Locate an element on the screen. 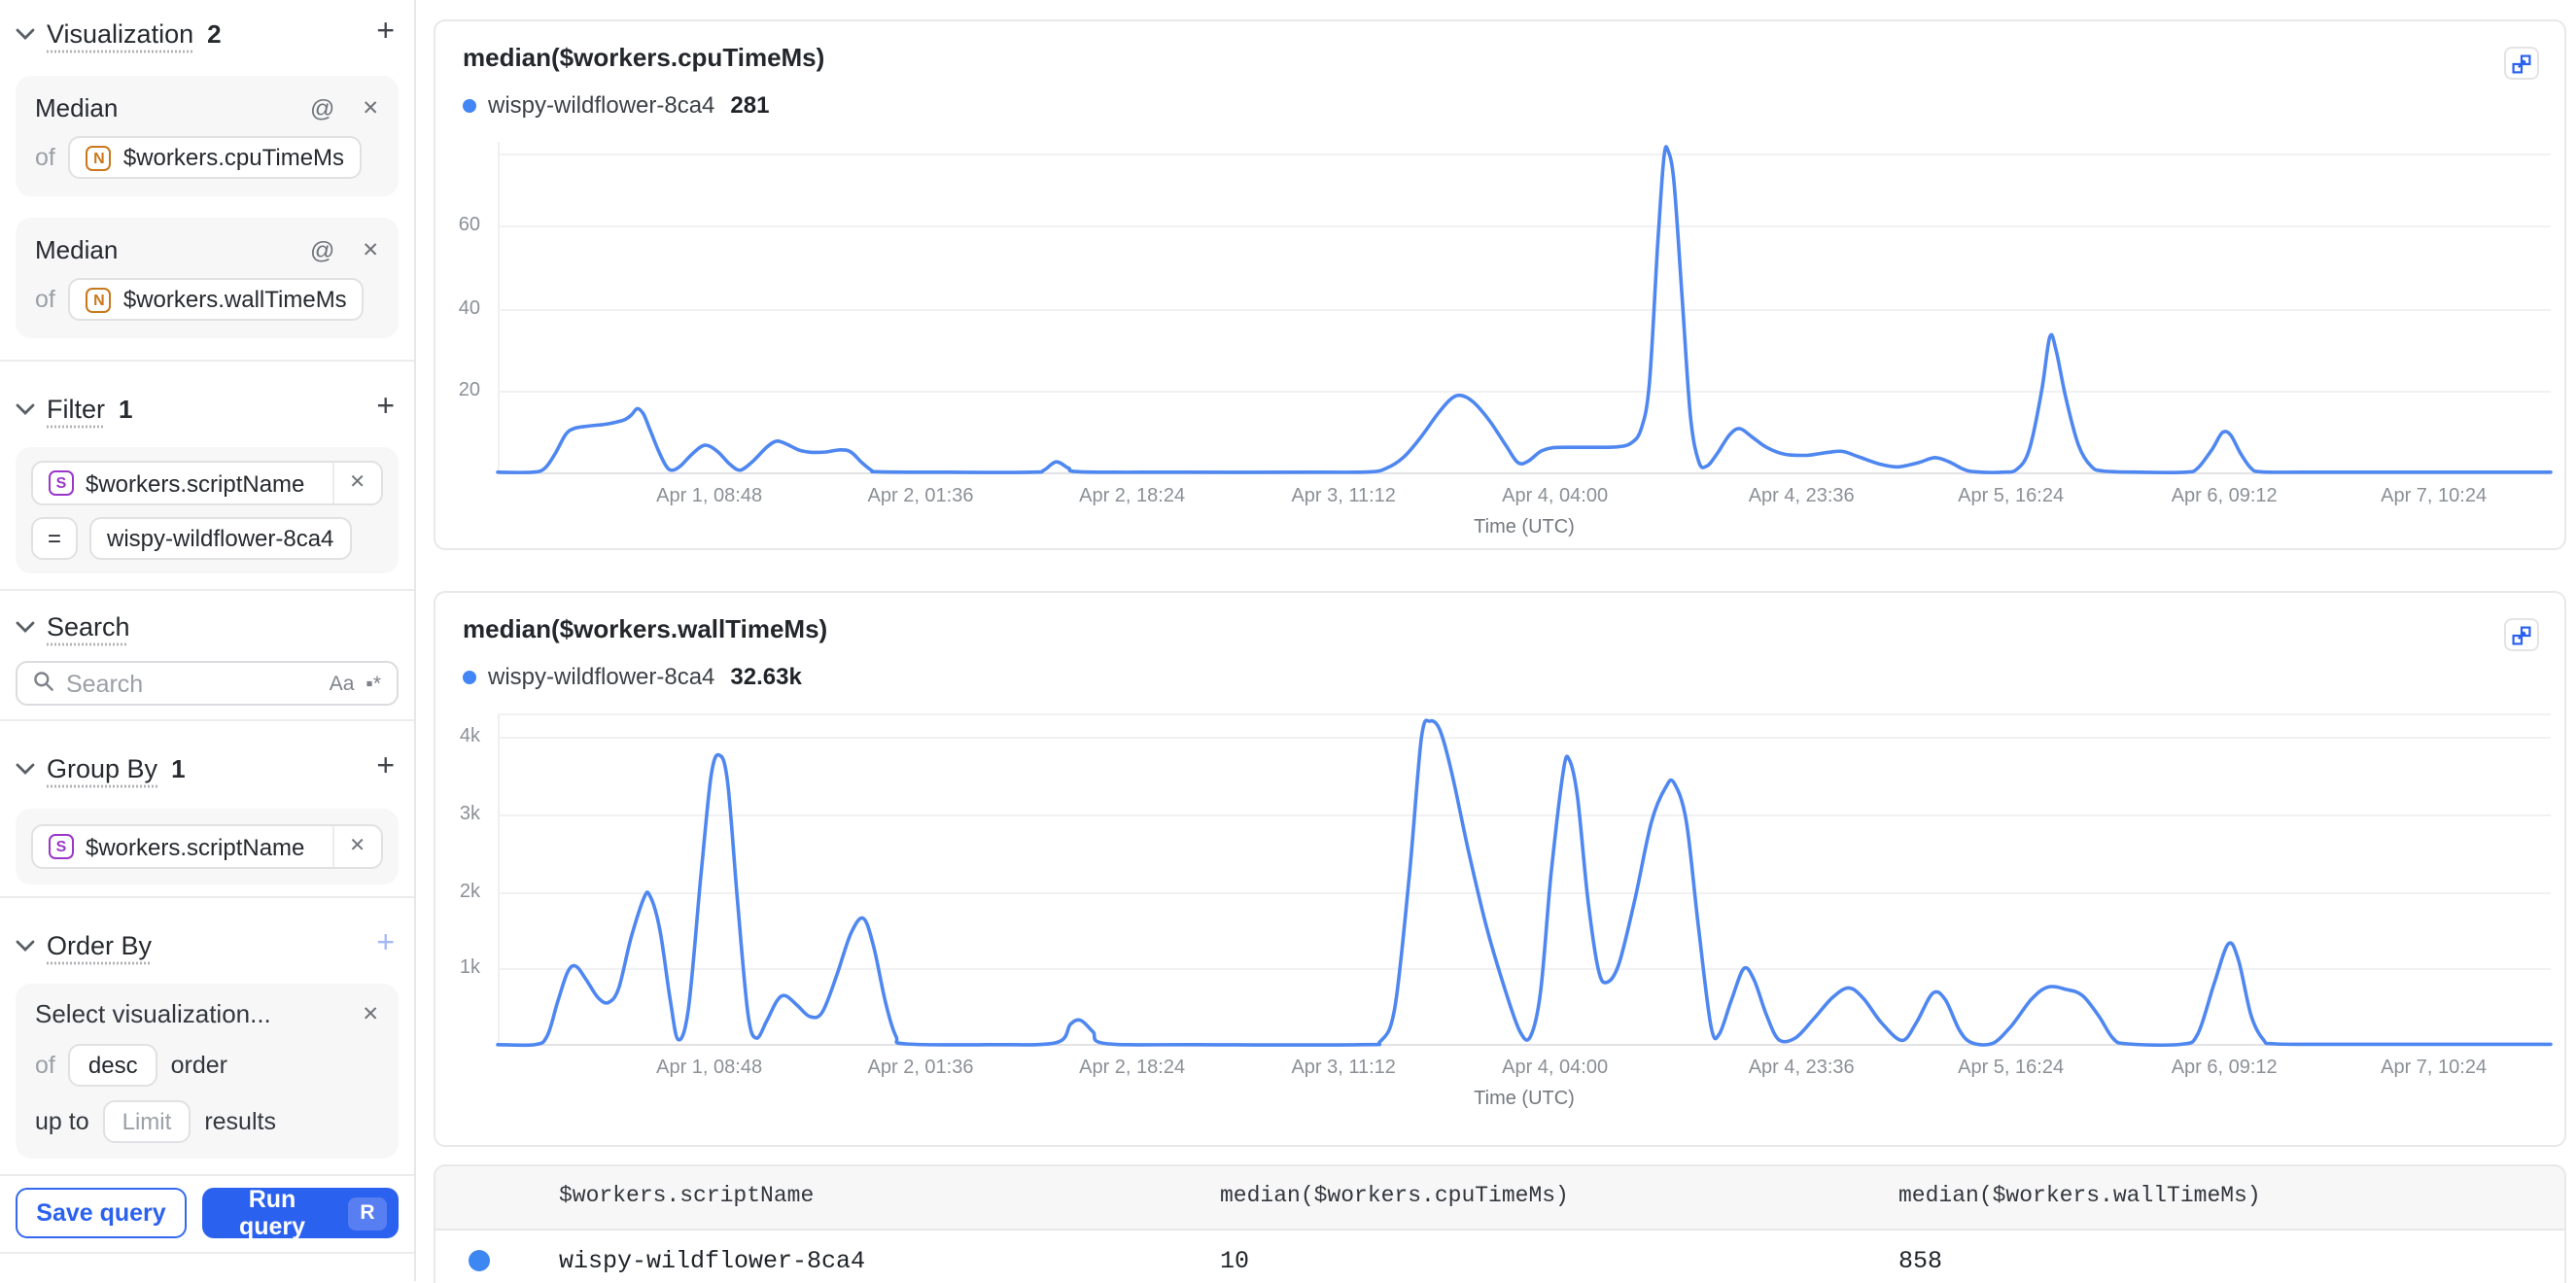 The width and height of the screenshot is (2576, 1283). order-label: order is located at coordinates (198, 1065).